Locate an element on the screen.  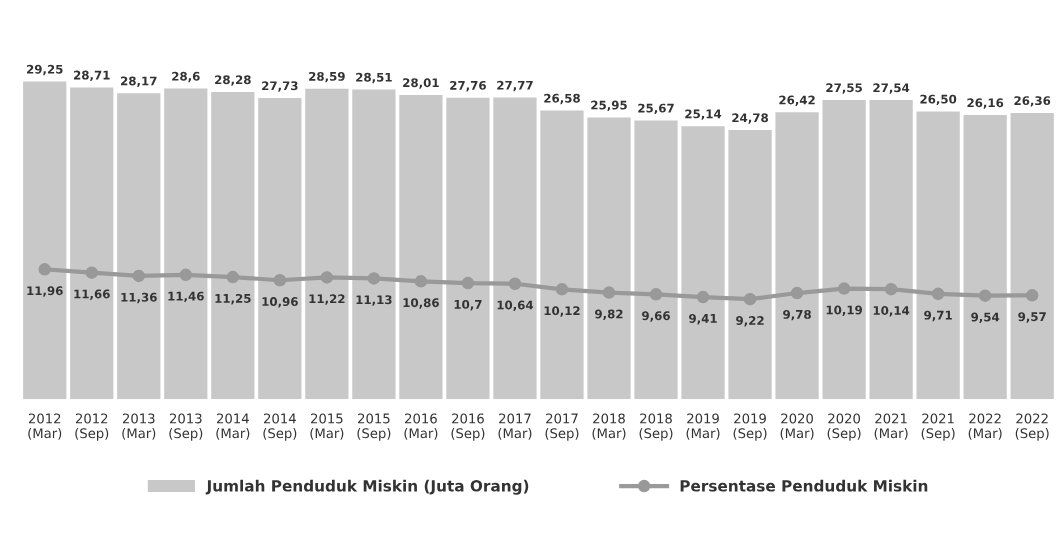
data-label: 11,46 is located at coordinates (186, 297).